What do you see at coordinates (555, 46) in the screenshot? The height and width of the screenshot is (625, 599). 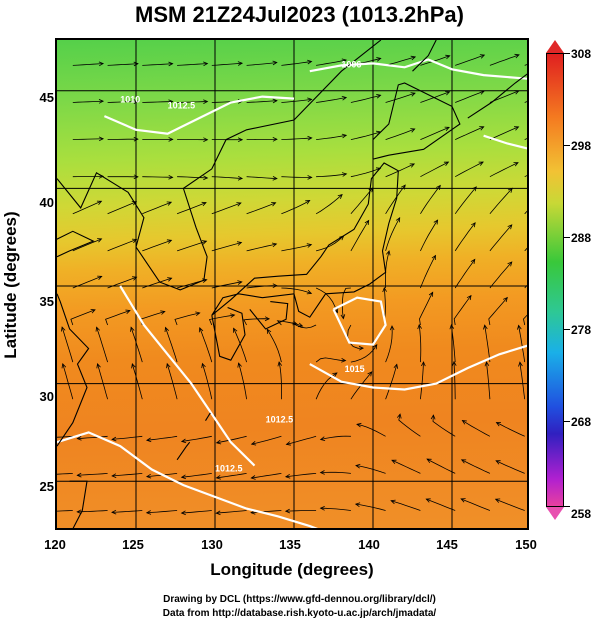 I see `colorbar-extend-max` at bounding box center [555, 46].